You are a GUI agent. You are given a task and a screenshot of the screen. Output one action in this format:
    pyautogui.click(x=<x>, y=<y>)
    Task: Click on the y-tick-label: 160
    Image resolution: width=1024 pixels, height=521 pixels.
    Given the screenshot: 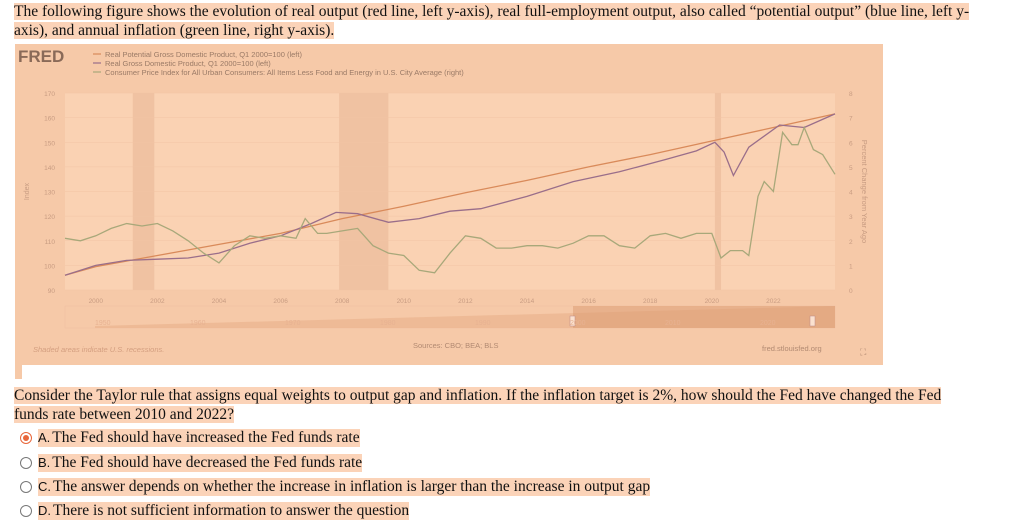 What is the action you would take?
    pyautogui.click(x=49, y=119)
    